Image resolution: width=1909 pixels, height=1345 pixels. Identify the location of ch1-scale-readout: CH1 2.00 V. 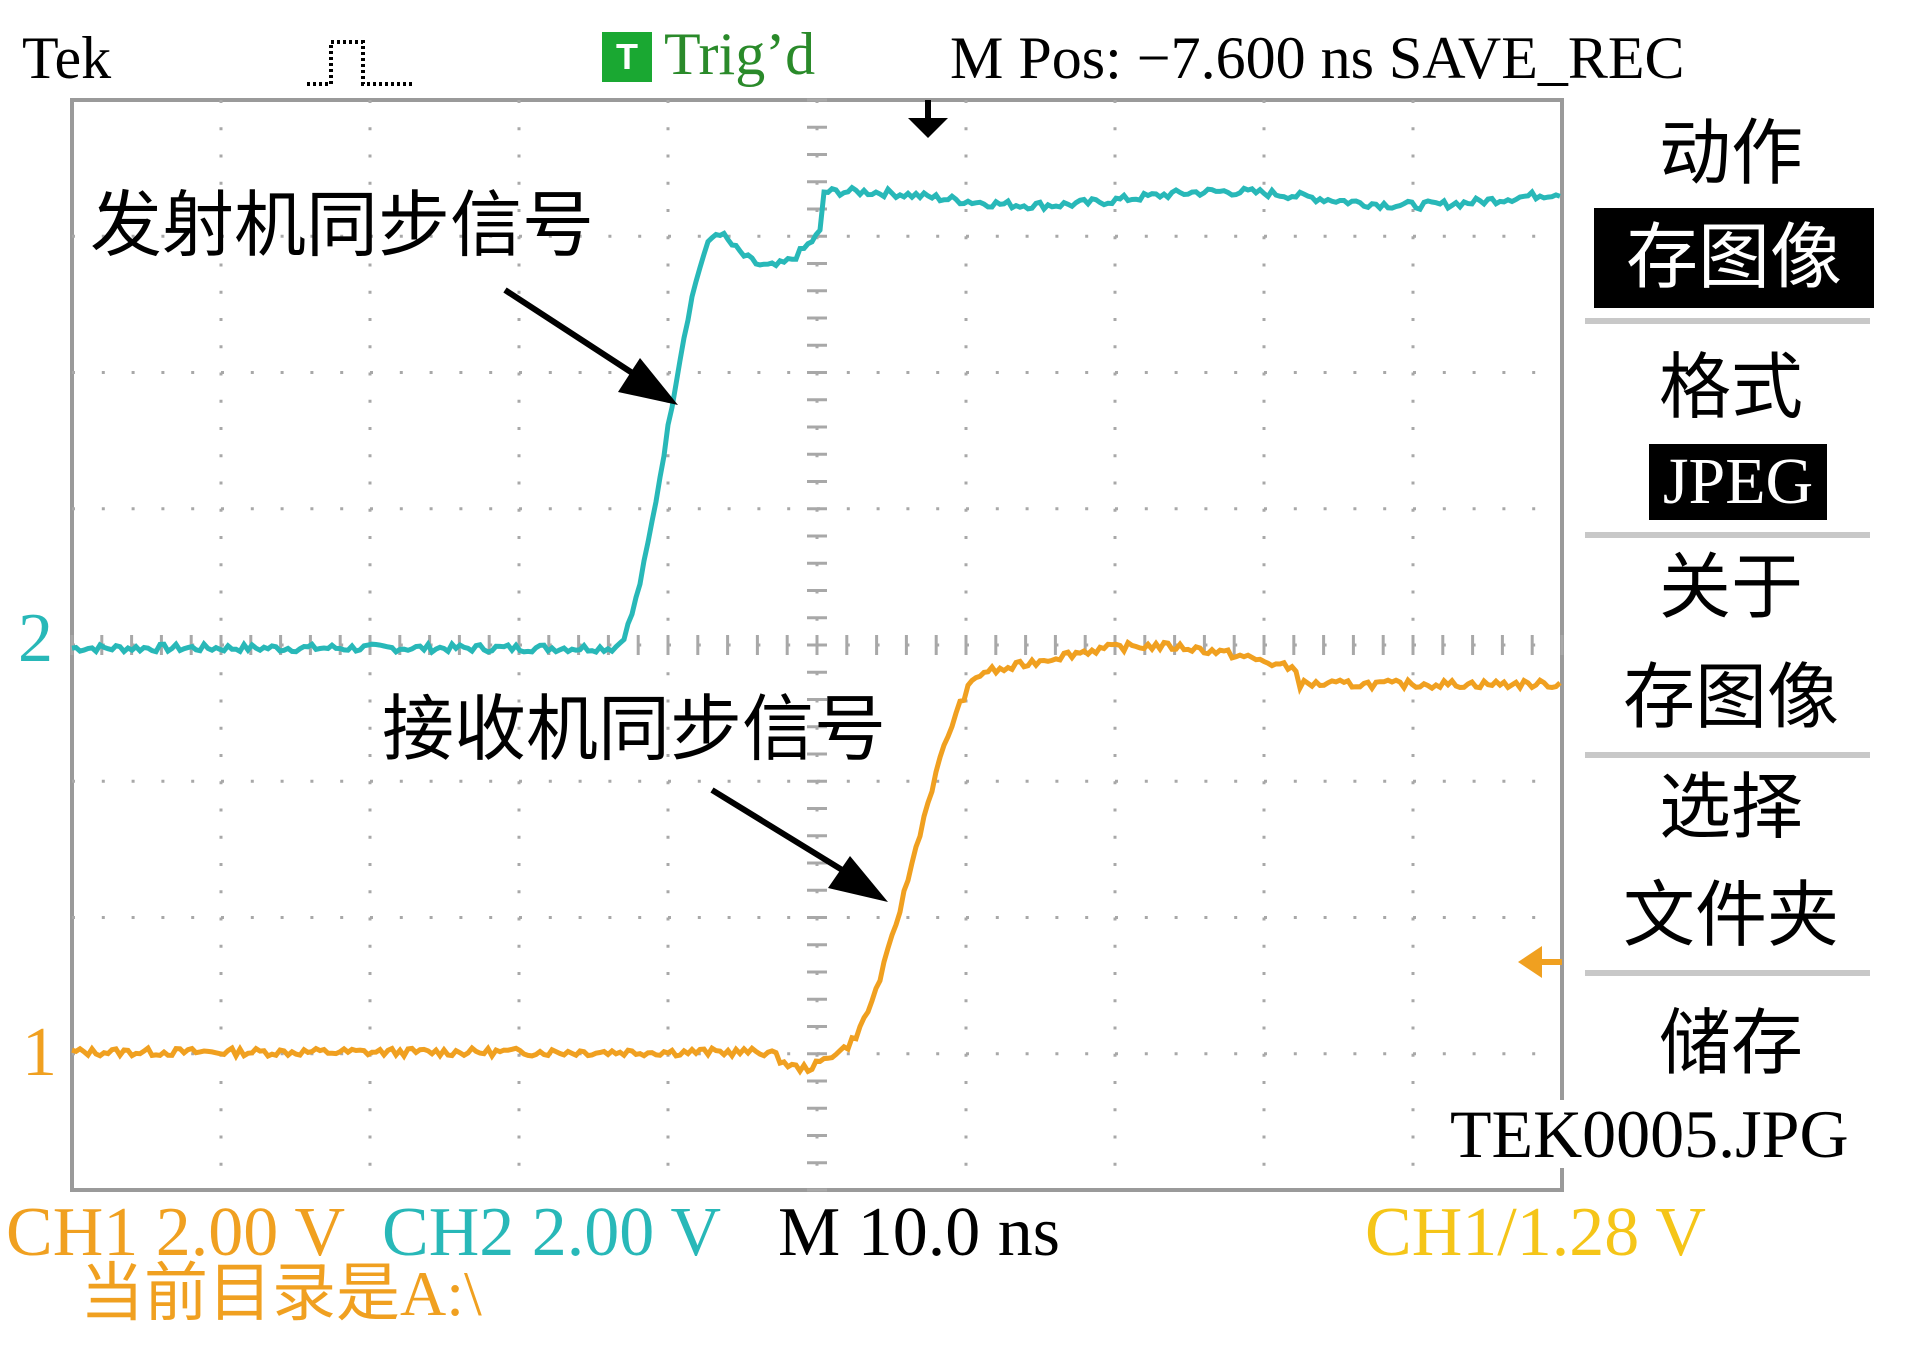
(176, 1232).